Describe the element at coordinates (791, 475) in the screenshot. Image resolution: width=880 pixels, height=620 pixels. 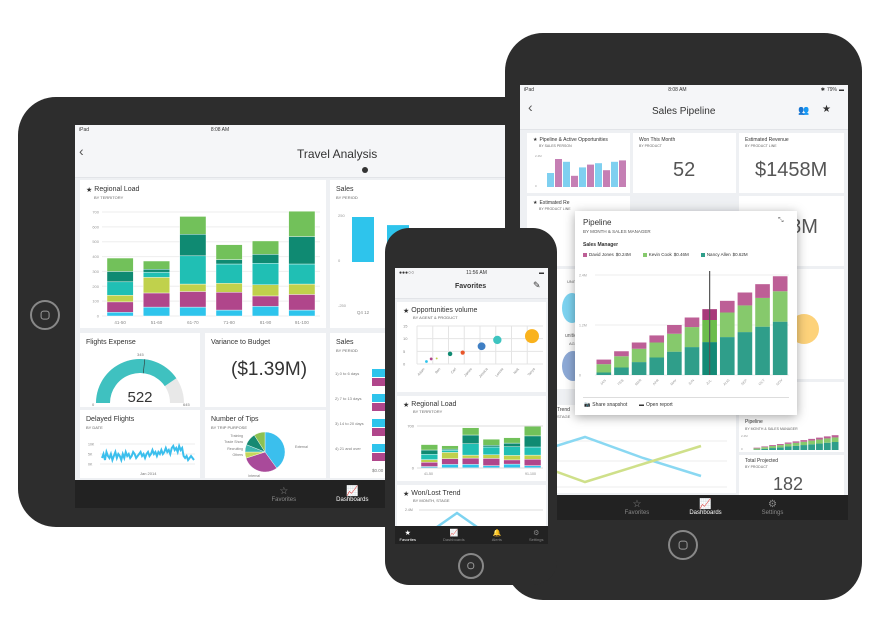
I see `tile-total-projected: Total Projected BY PRODUCT 182` at that location.